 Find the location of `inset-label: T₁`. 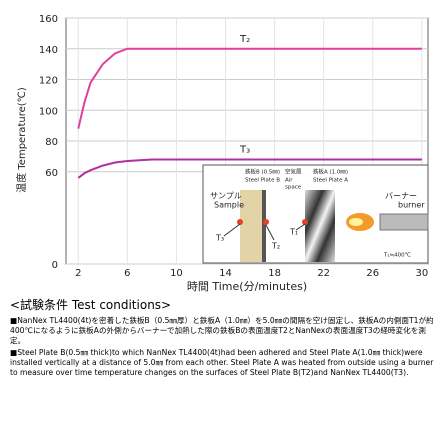

inset-label: T₁ is located at coordinates (293, 232).